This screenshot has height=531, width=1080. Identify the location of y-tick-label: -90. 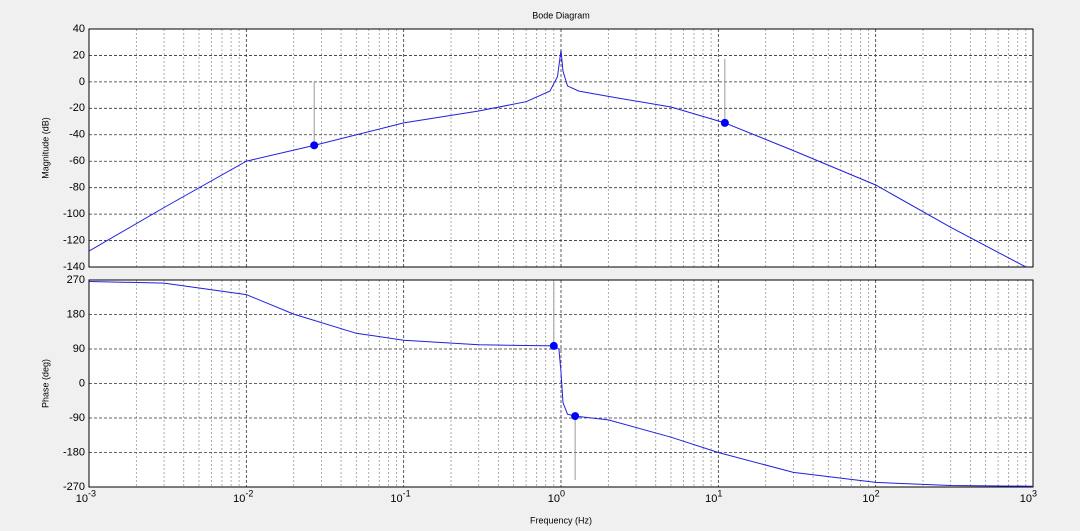
(77, 418).